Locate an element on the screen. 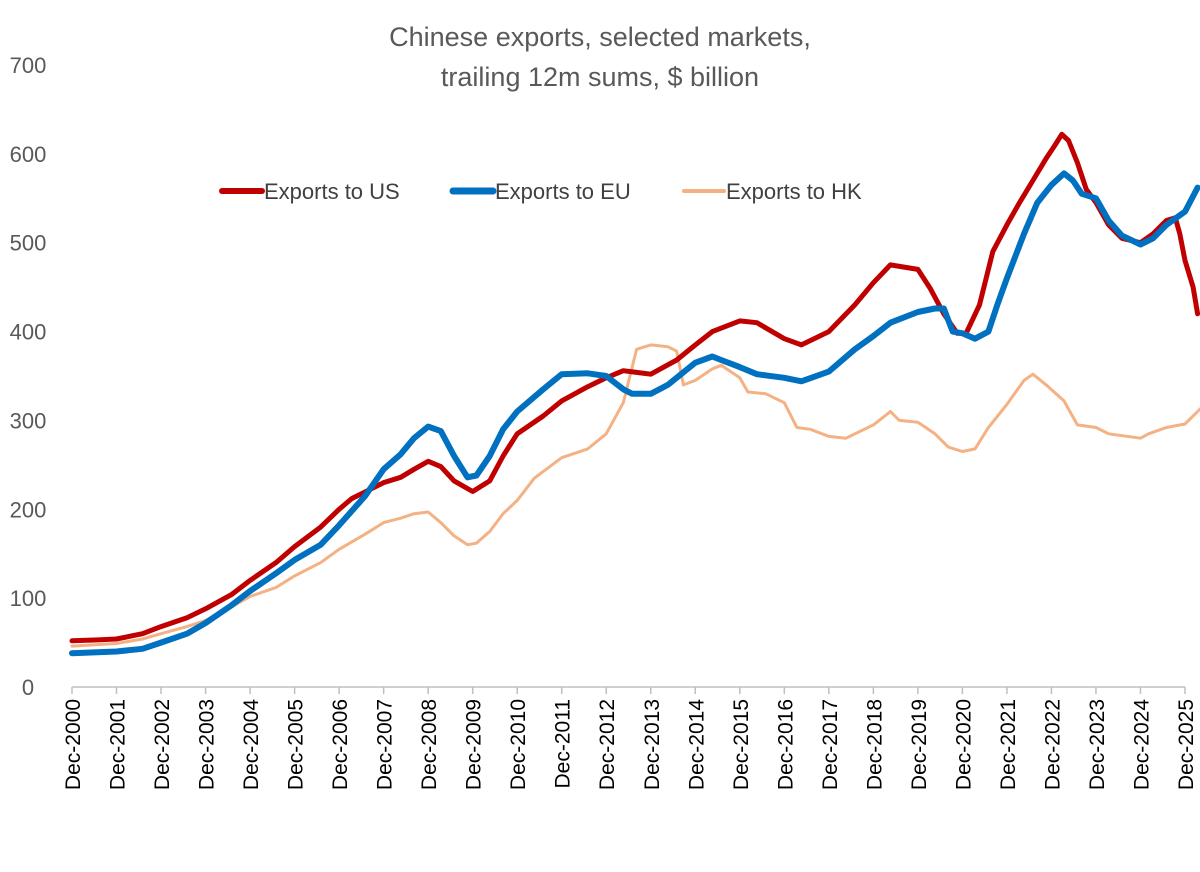 Image resolution: width=1200 pixels, height=872 pixels. chart-title-line-2: trailing 12m sums, $ billion is located at coordinates (600, 77).